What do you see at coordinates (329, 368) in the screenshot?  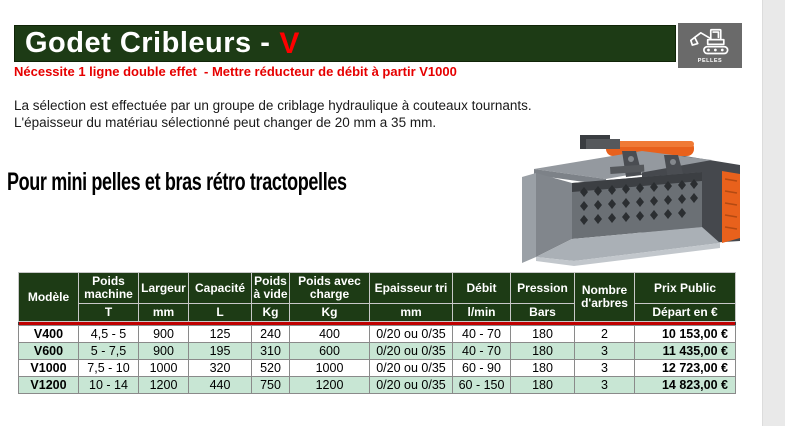 I see `cell-poids-avec-charge: 1000` at bounding box center [329, 368].